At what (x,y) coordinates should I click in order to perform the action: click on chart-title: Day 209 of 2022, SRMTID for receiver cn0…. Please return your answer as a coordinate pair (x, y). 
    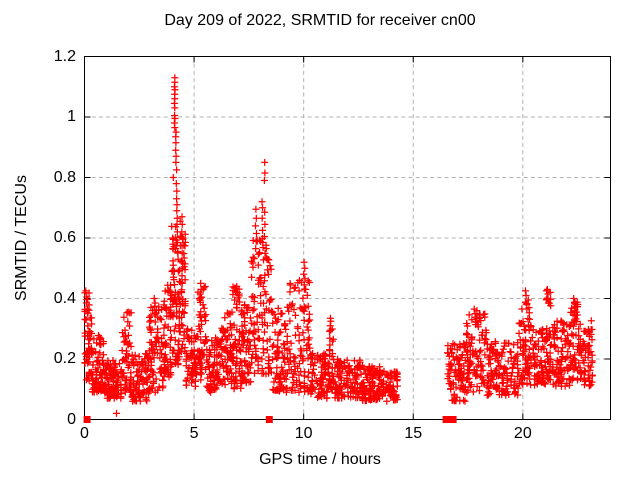
    Looking at the image, I should click on (320, 20).